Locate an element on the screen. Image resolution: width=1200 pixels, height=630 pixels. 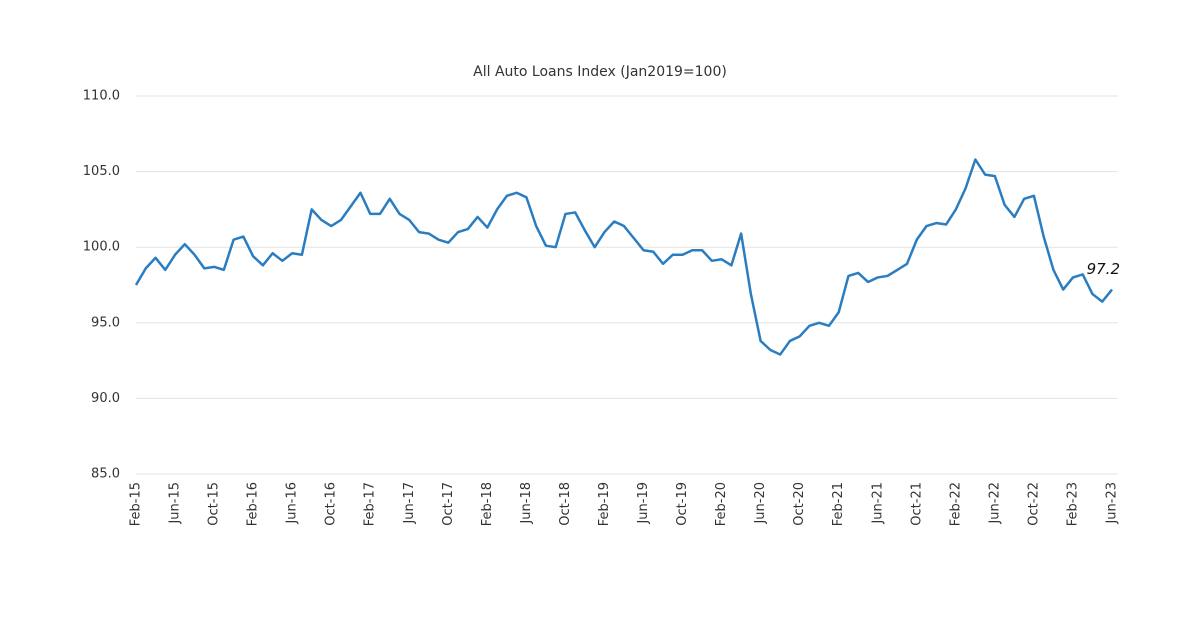
x-tick-label: Oct-18 is located at coordinates (565, 504).